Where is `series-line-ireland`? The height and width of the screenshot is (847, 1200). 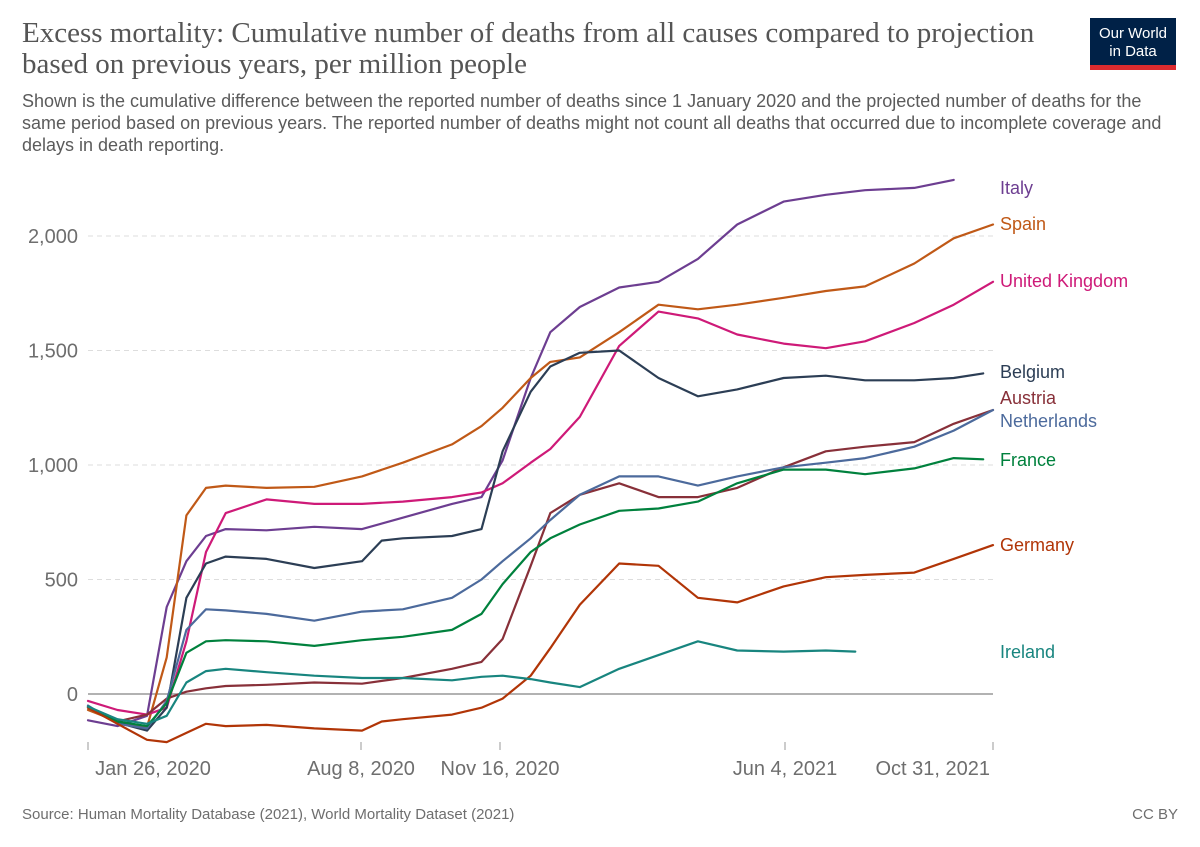 series-line-ireland is located at coordinates (471, 682).